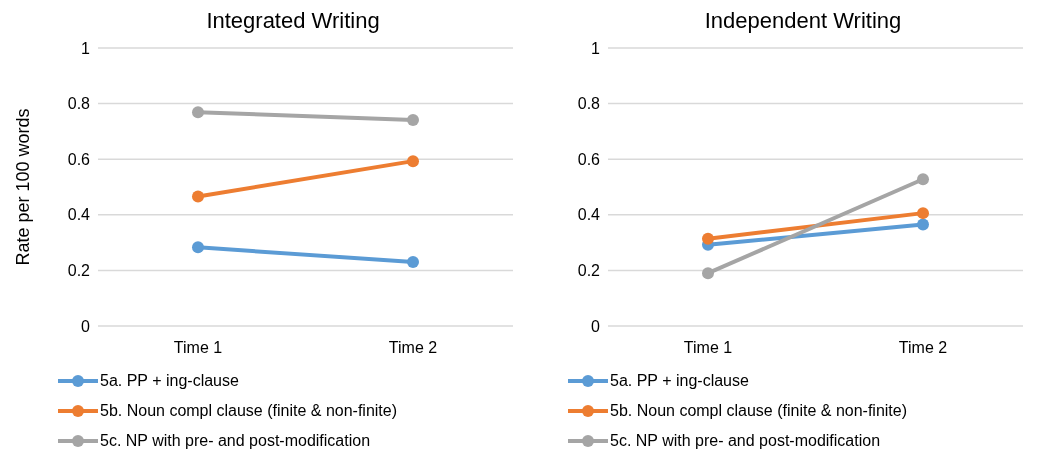  Describe the element at coordinates (293, 21) in the screenshot. I see `chart-title: Integrated Writing` at that location.